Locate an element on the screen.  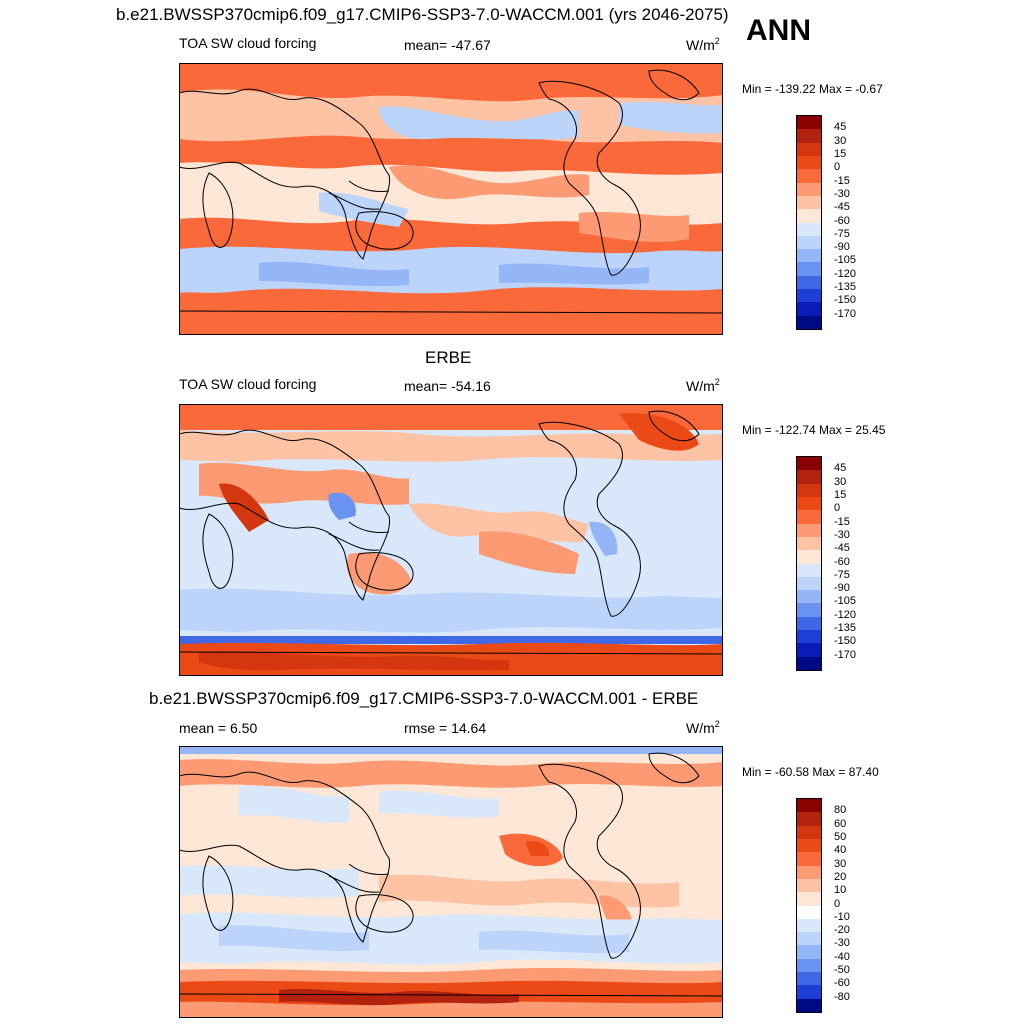
panel1-colorbar-tick-label: 0 is located at coordinates (837, 167).